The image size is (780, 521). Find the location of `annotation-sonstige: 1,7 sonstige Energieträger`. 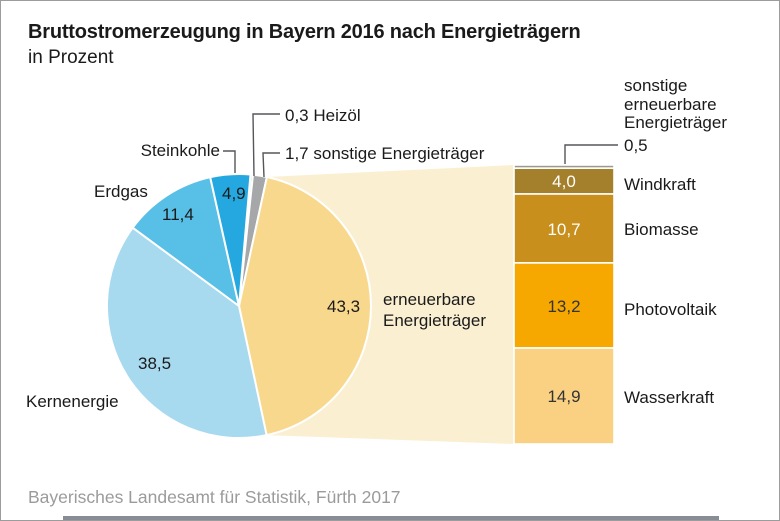

annotation-sonstige: 1,7 sonstige Energieträger is located at coordinates (384, 153).